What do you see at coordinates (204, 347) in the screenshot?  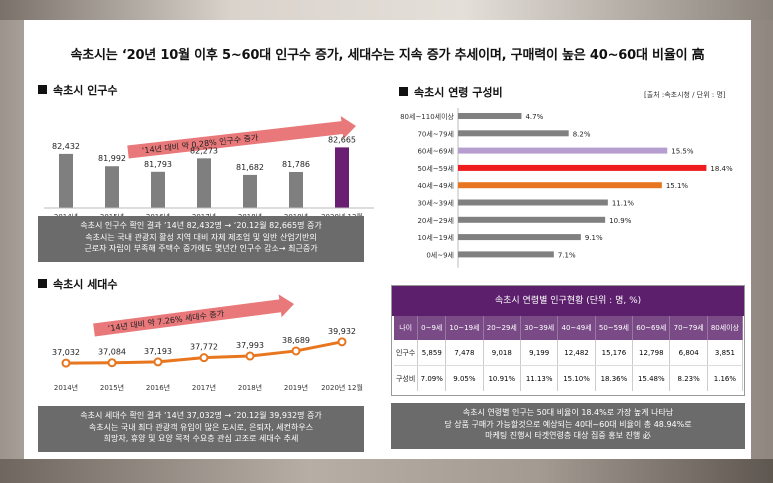 I see `households-value-label: 37,772` at bounding box center [204, 347].